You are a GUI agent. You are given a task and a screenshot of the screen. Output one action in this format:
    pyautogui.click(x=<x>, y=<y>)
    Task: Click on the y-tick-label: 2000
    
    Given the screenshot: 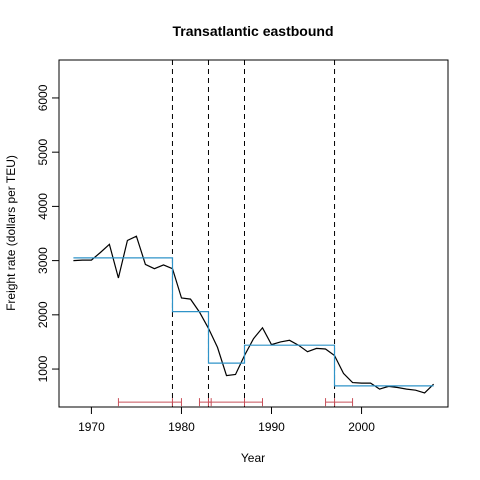 What is the action you would take?
    pyautogui.click(x=43, y=314)
    